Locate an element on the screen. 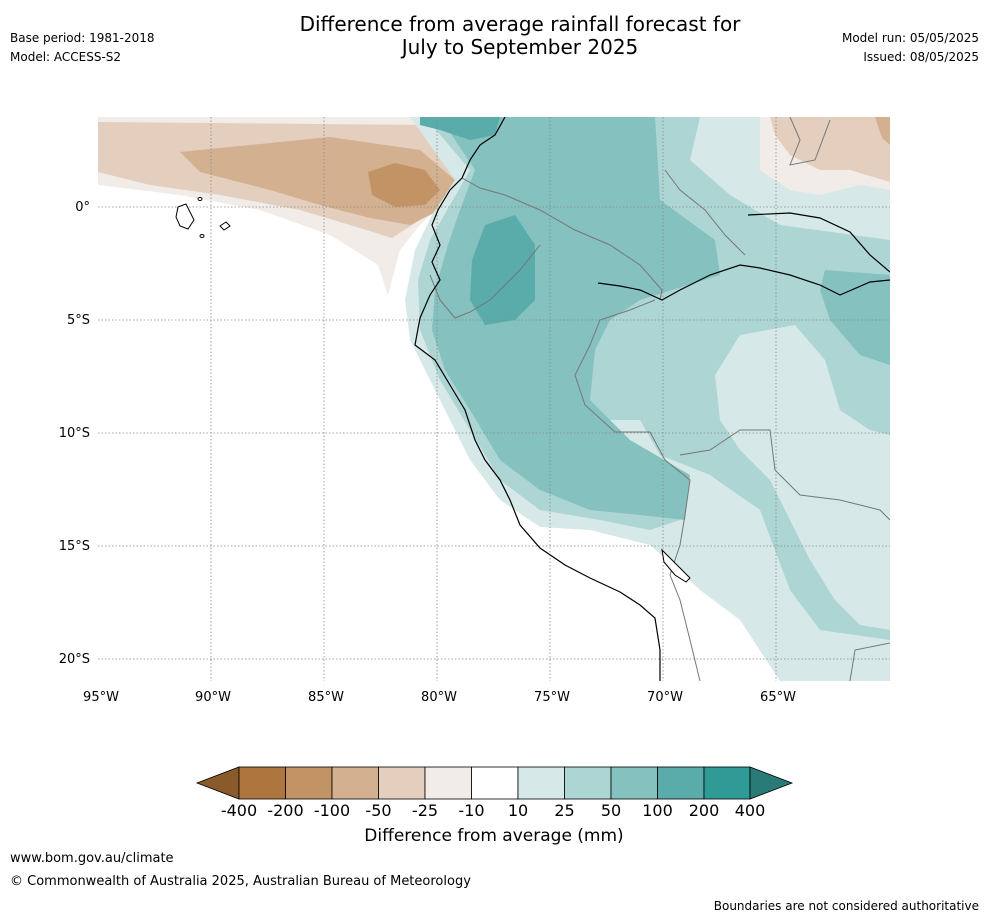  colorbar-tick: -200 is located at coordinates (285, 810).